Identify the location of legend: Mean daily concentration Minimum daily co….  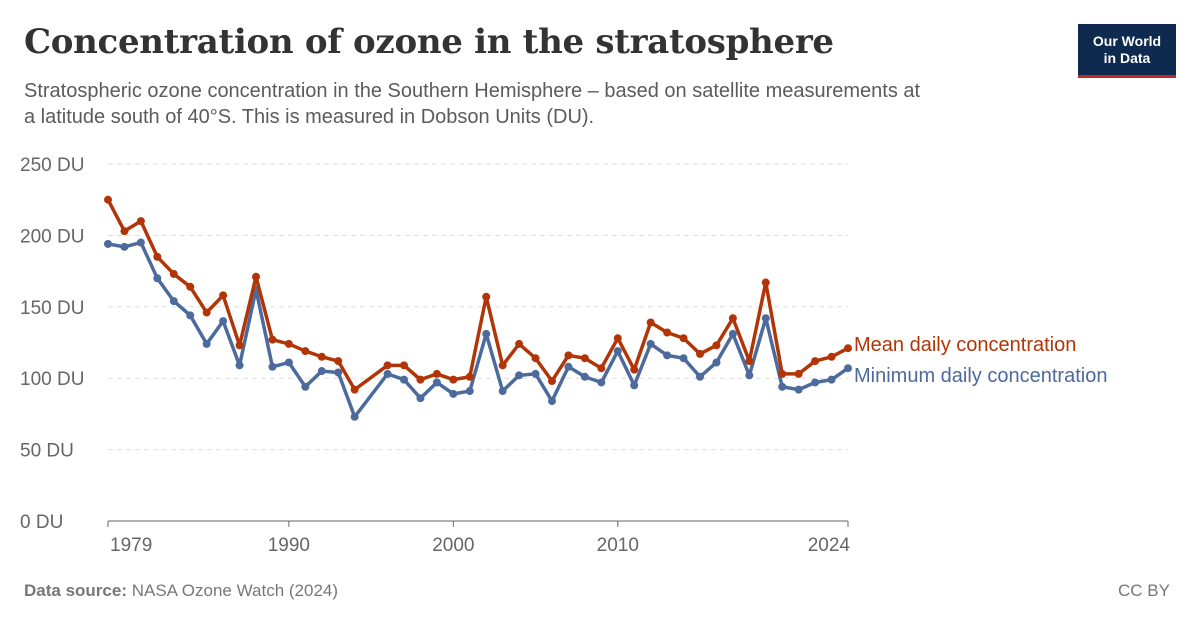
(980, 360).